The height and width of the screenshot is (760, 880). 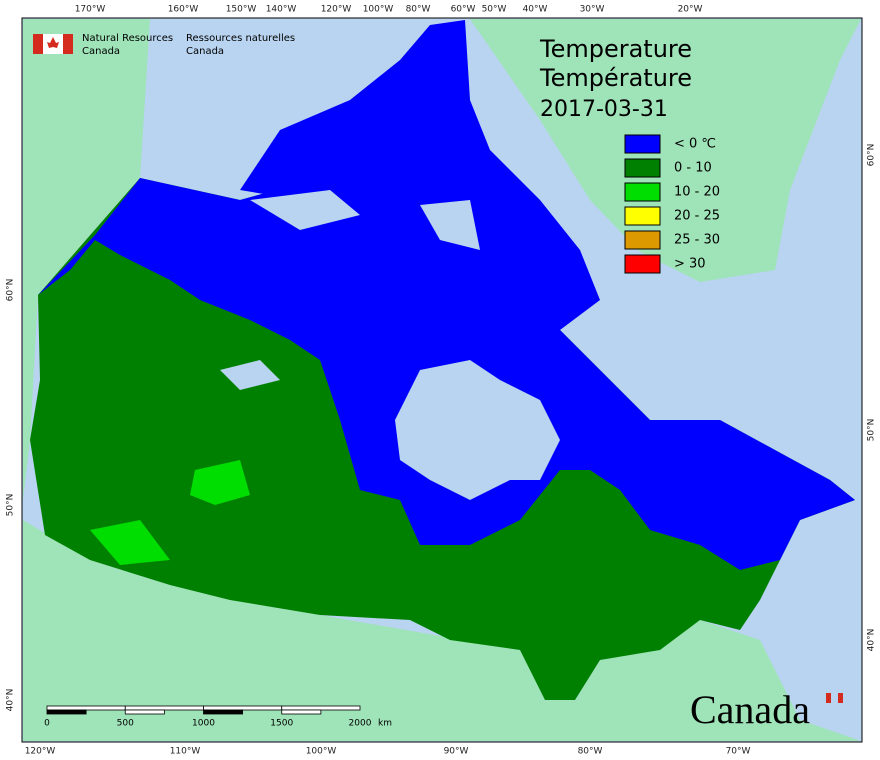 What do you see at coordinates (53, 42) in the screenshot?
I see `maple-leaf` at bounding box center [53, 42].